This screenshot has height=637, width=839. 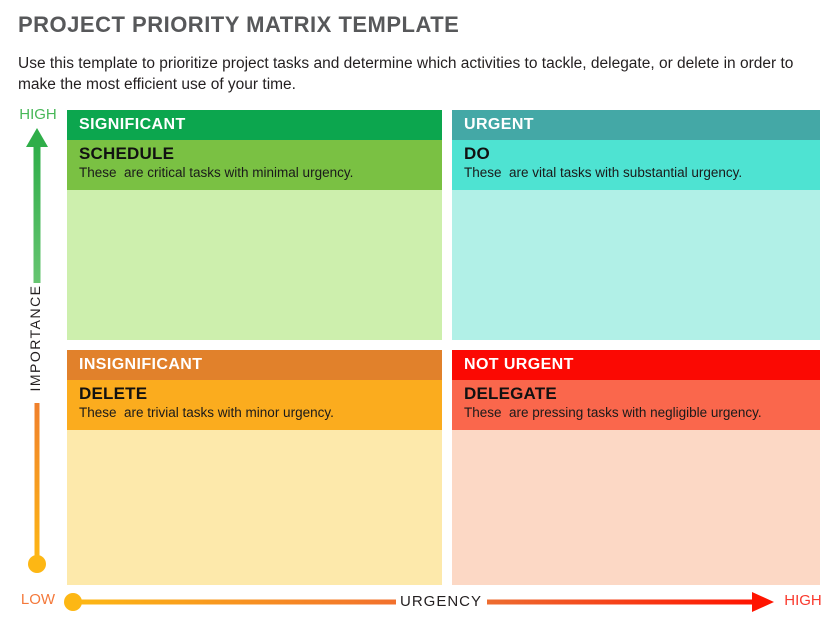 I want to click on quadrant-insignificant-action-label: DELETE, so click(x=113, y=393).